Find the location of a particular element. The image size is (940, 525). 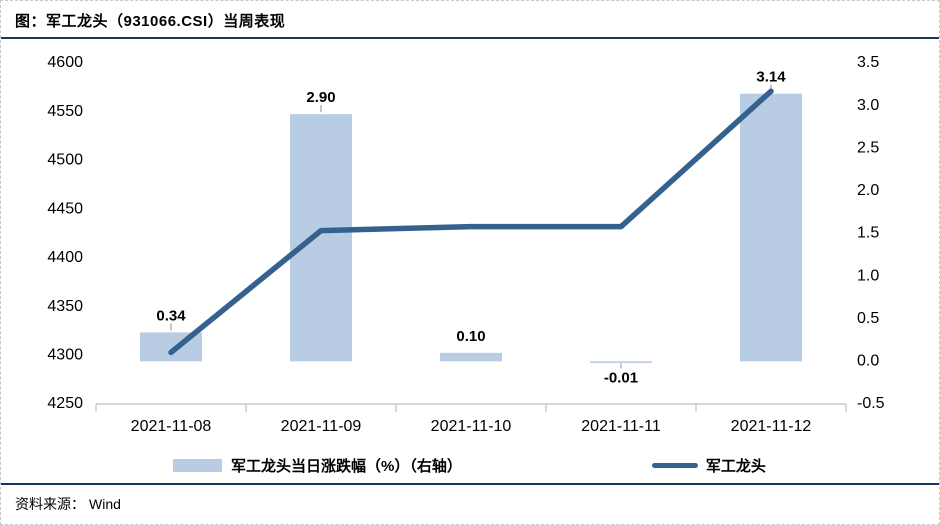

y-axis-right-tick: 0.5 is located at coordinates (868, 318).